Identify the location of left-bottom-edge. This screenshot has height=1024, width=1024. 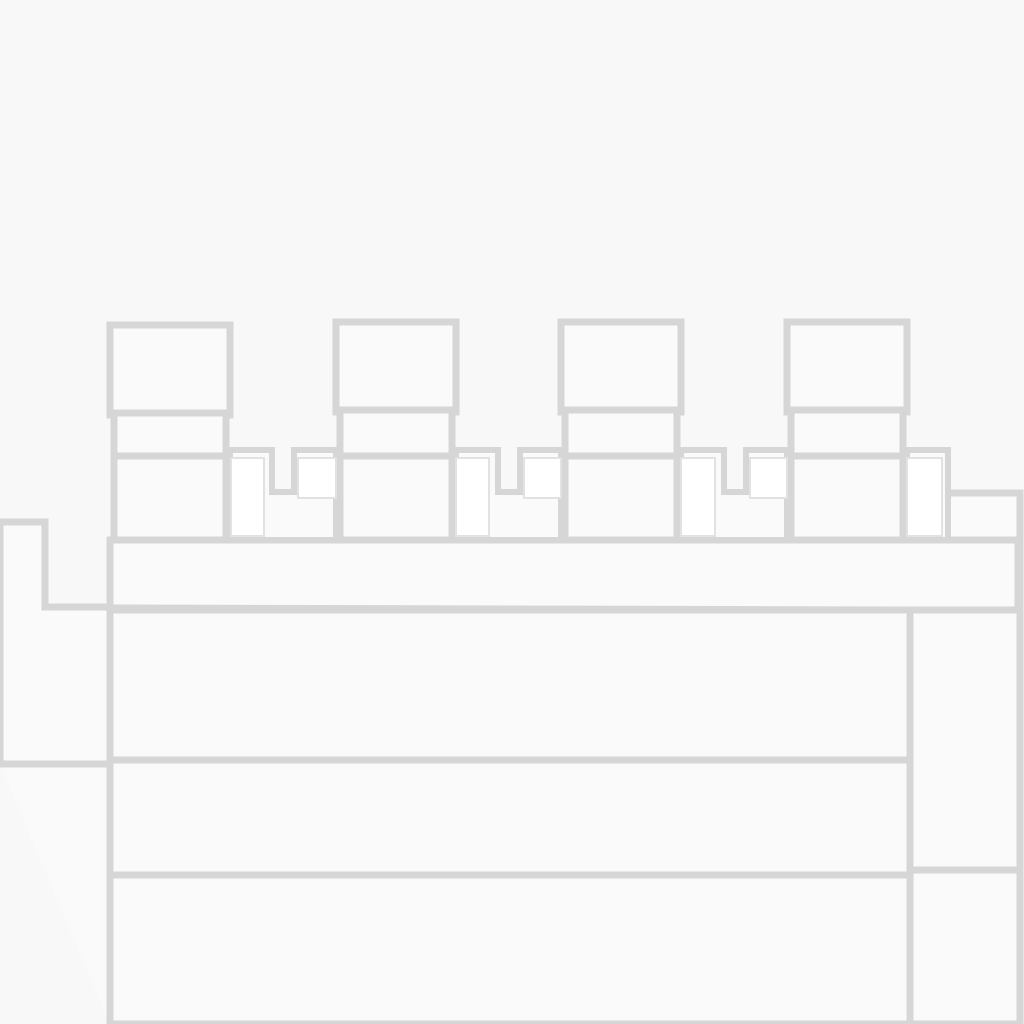
(57, 892).